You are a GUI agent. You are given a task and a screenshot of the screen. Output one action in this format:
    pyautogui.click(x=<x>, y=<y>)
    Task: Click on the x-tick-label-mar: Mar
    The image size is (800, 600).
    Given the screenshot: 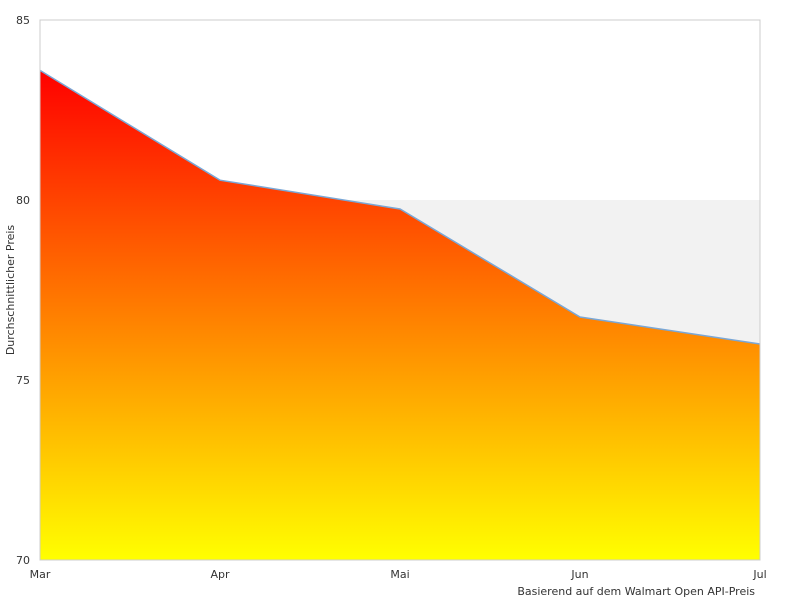 What is the action you would take?
    pyautogui.click(x=40, y=574)
    